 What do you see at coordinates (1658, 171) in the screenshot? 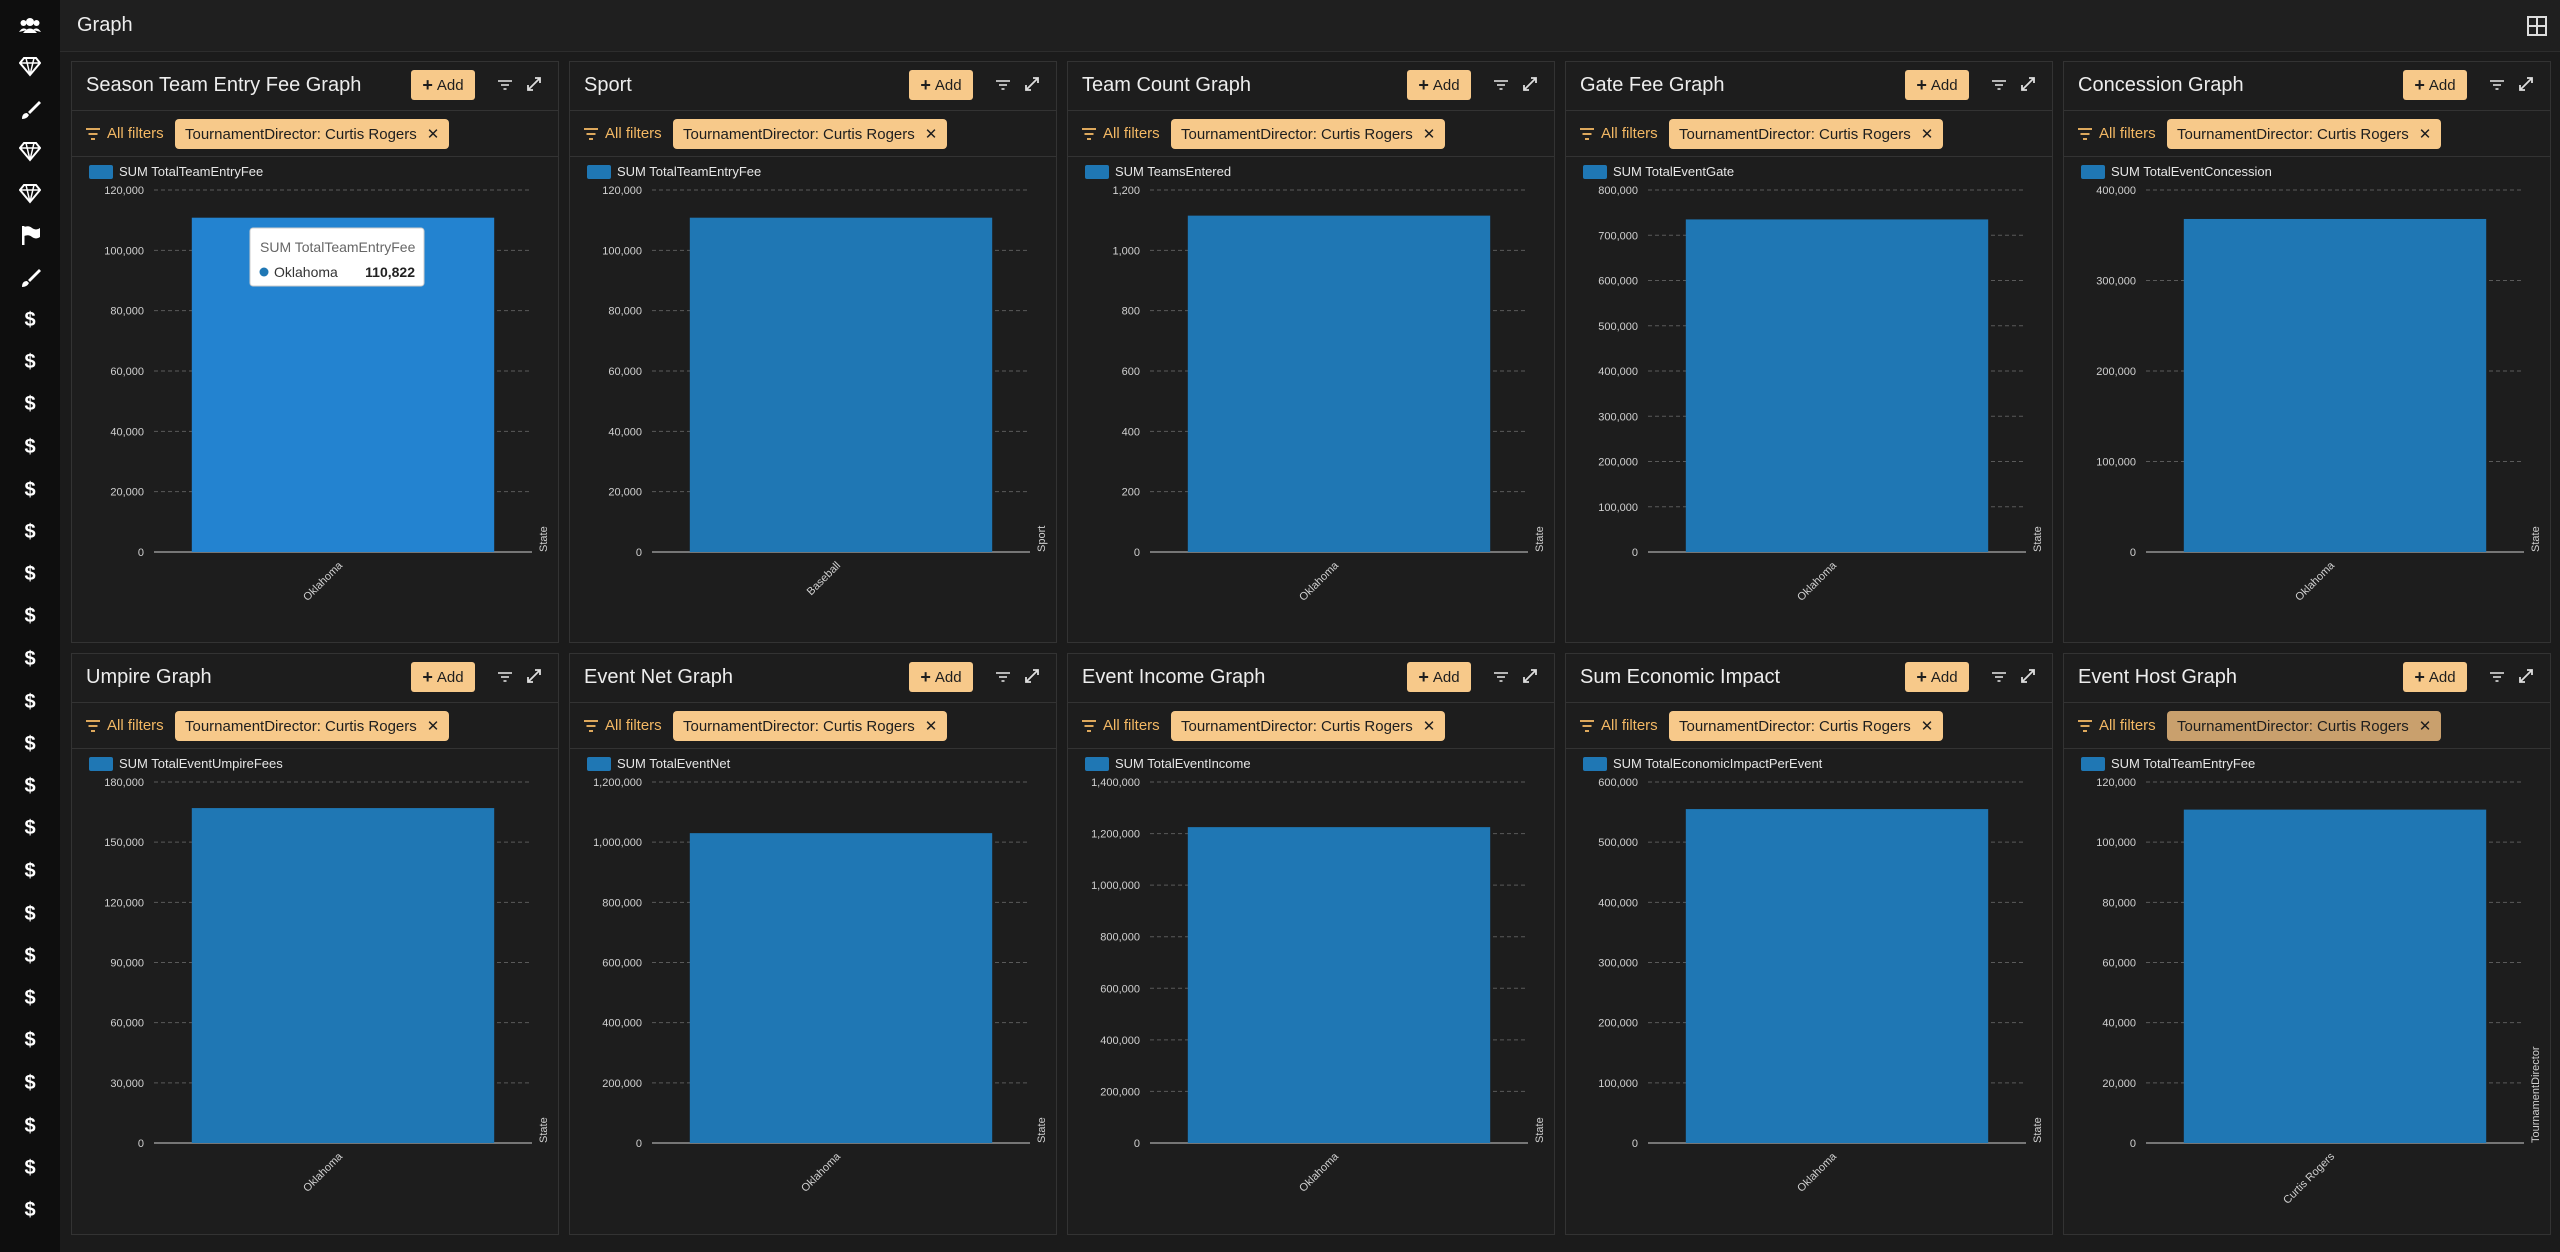
I see `legend: SUM TotalEventGate` at bounding box center [1658, 171].